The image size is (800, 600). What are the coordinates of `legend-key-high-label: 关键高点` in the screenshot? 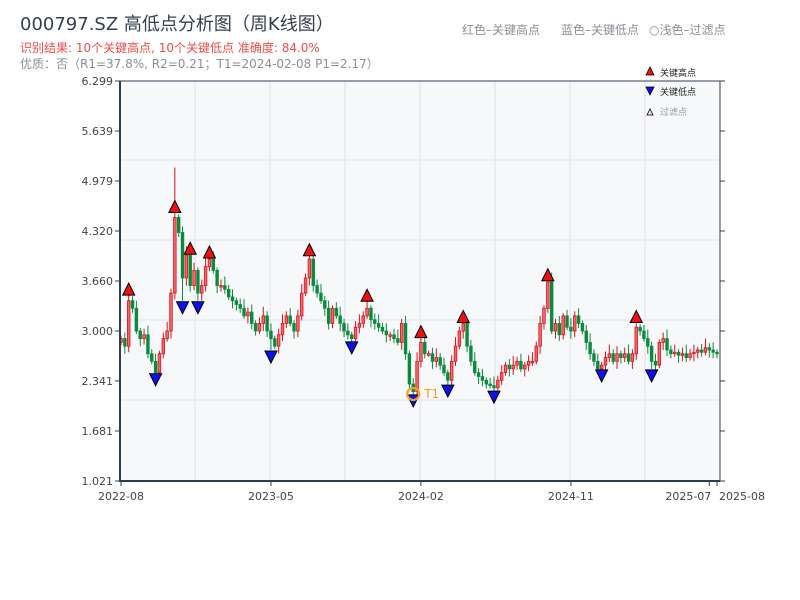 It's located at (678, 73).